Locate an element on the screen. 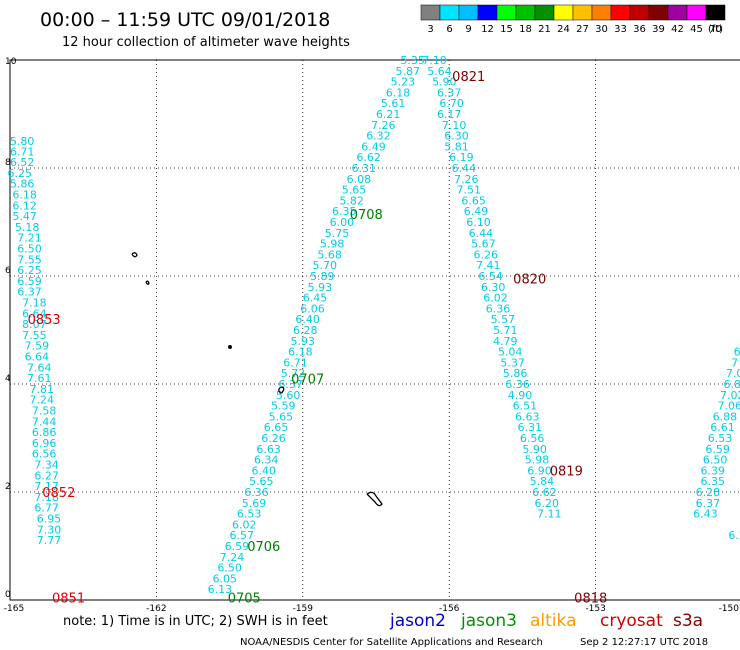 This screenshot has width=740, height=650. wave-height-point: 6.49 is located at coordinates (373, 146).